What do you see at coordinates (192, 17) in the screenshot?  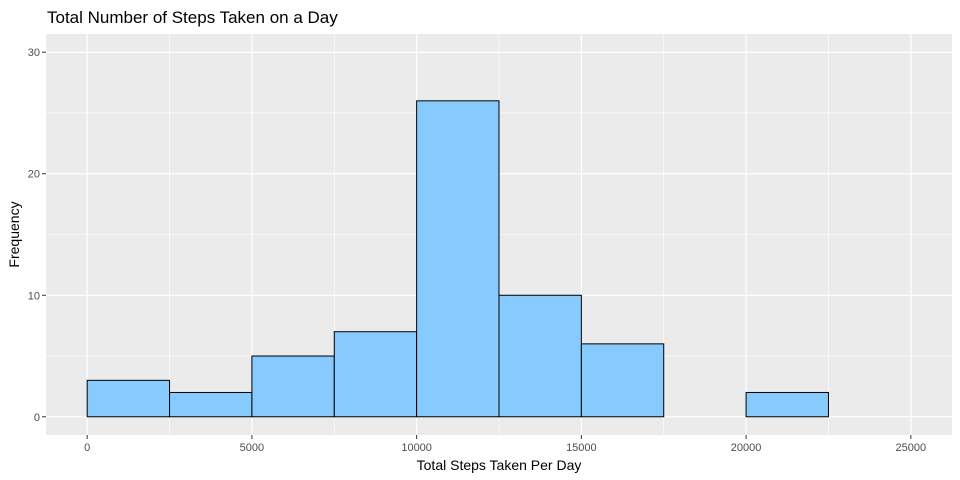 I see `chart-title: Total Number of Steps Taken on a Day` at bounding box center [192, 17].